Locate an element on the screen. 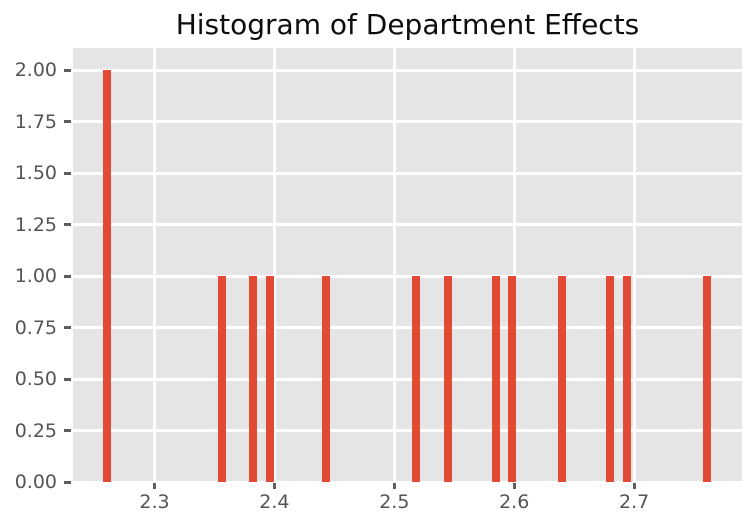 The height and width of the screenshot is (530, 756). y-tick-label: 2.00 is located at coordinates (35, 70).